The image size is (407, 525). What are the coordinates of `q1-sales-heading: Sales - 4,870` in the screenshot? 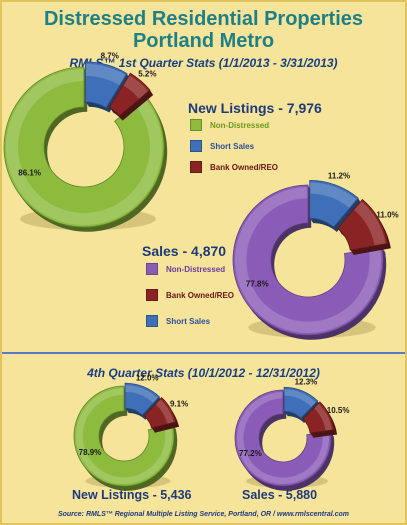 It's located at (184, 251).